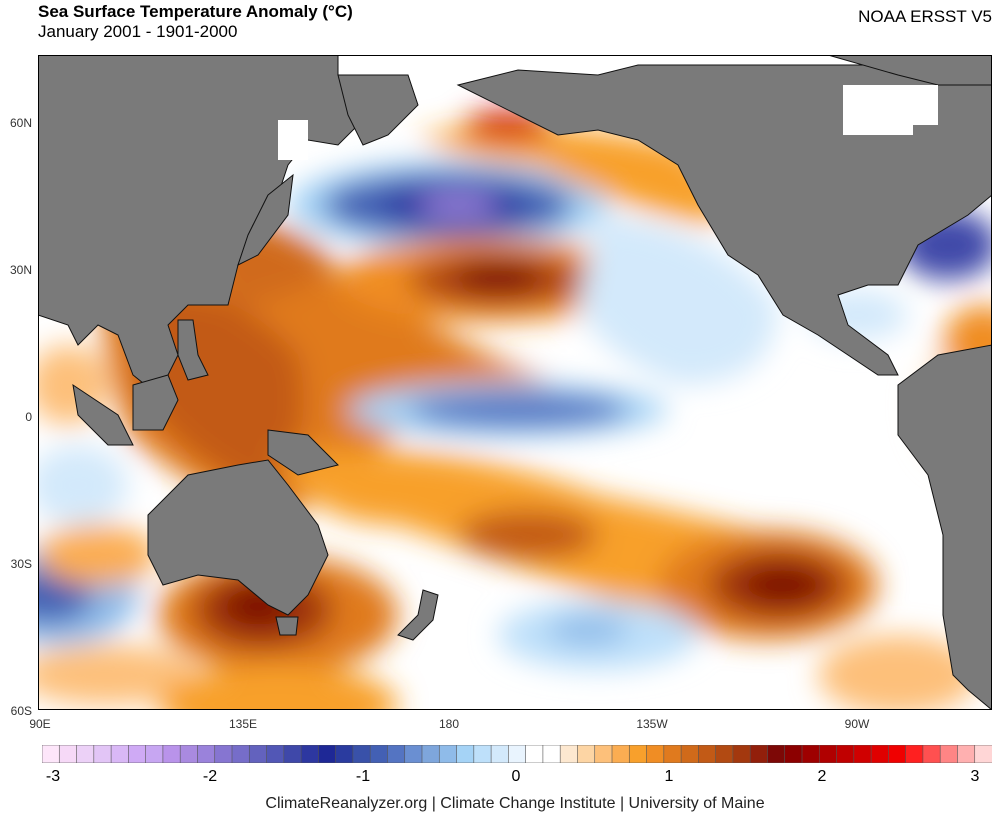  Describe the element at coordinates (265, 219) in the screenshot. I see `land-japan` at that location.